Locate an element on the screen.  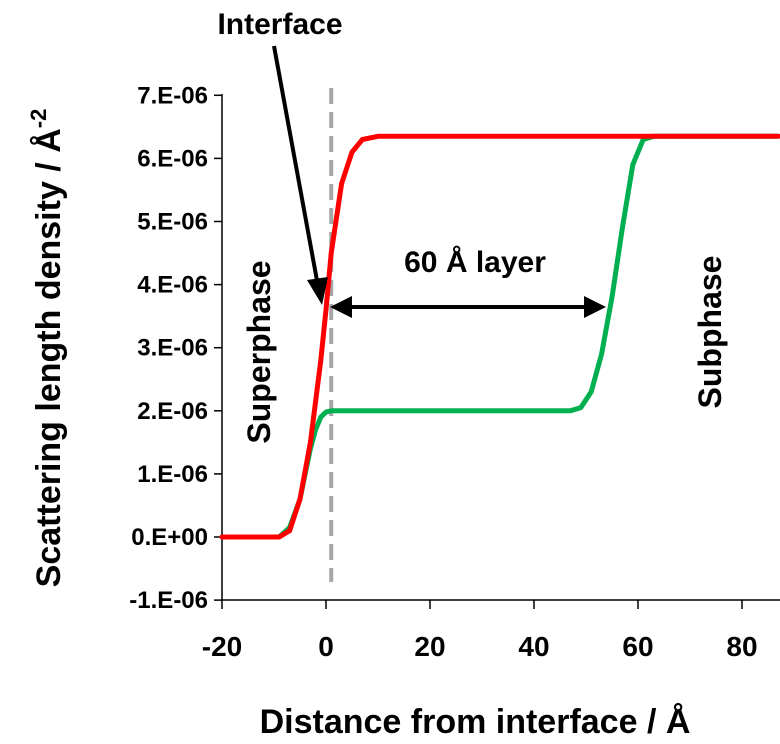
annotation-layer: 60 Å layer is located at coordinates (475, 262).